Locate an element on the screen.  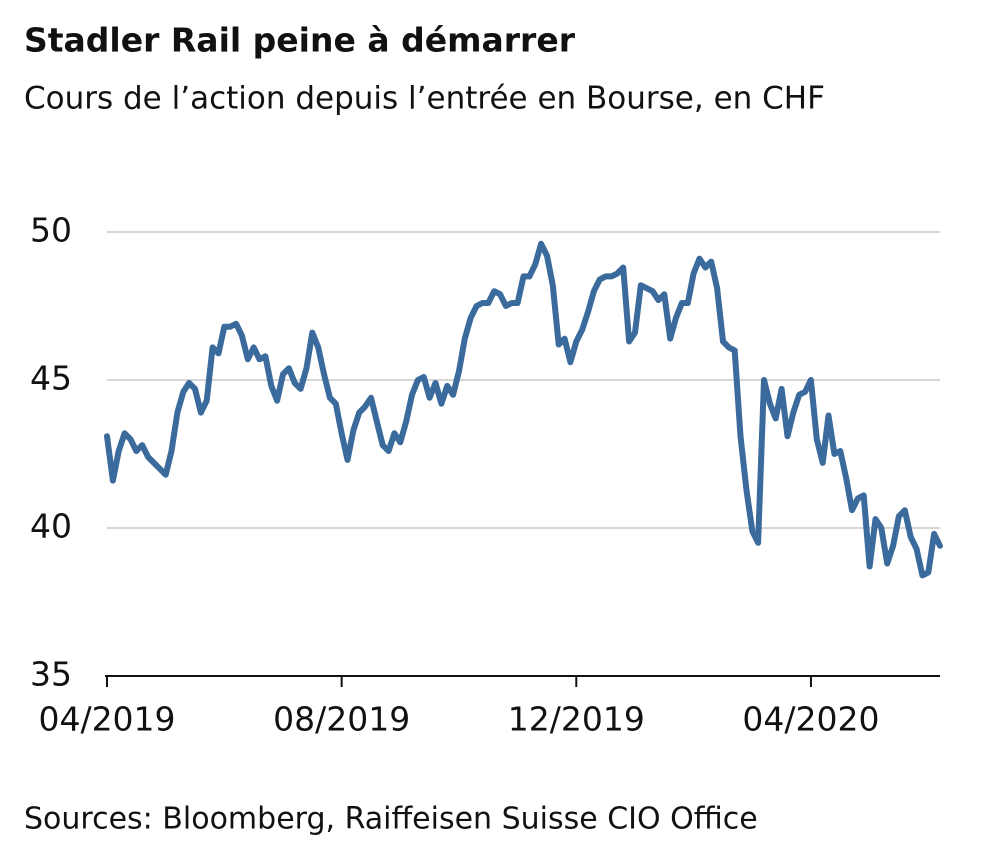
x-tick-label: 08/2019 is located at coordinates (341, 719).